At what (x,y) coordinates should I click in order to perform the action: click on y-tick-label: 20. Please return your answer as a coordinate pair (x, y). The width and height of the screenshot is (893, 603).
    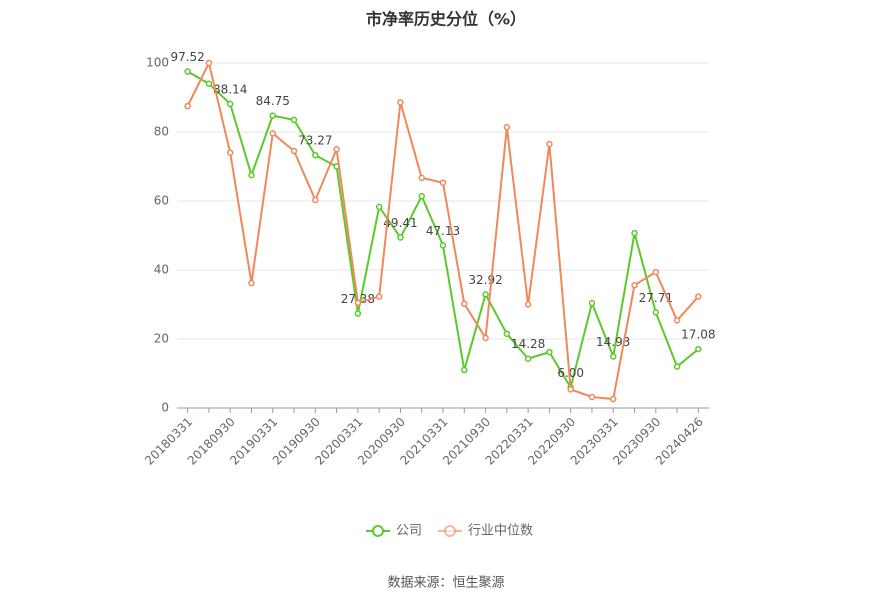
    Looking at the image, I should click on (161, 339).